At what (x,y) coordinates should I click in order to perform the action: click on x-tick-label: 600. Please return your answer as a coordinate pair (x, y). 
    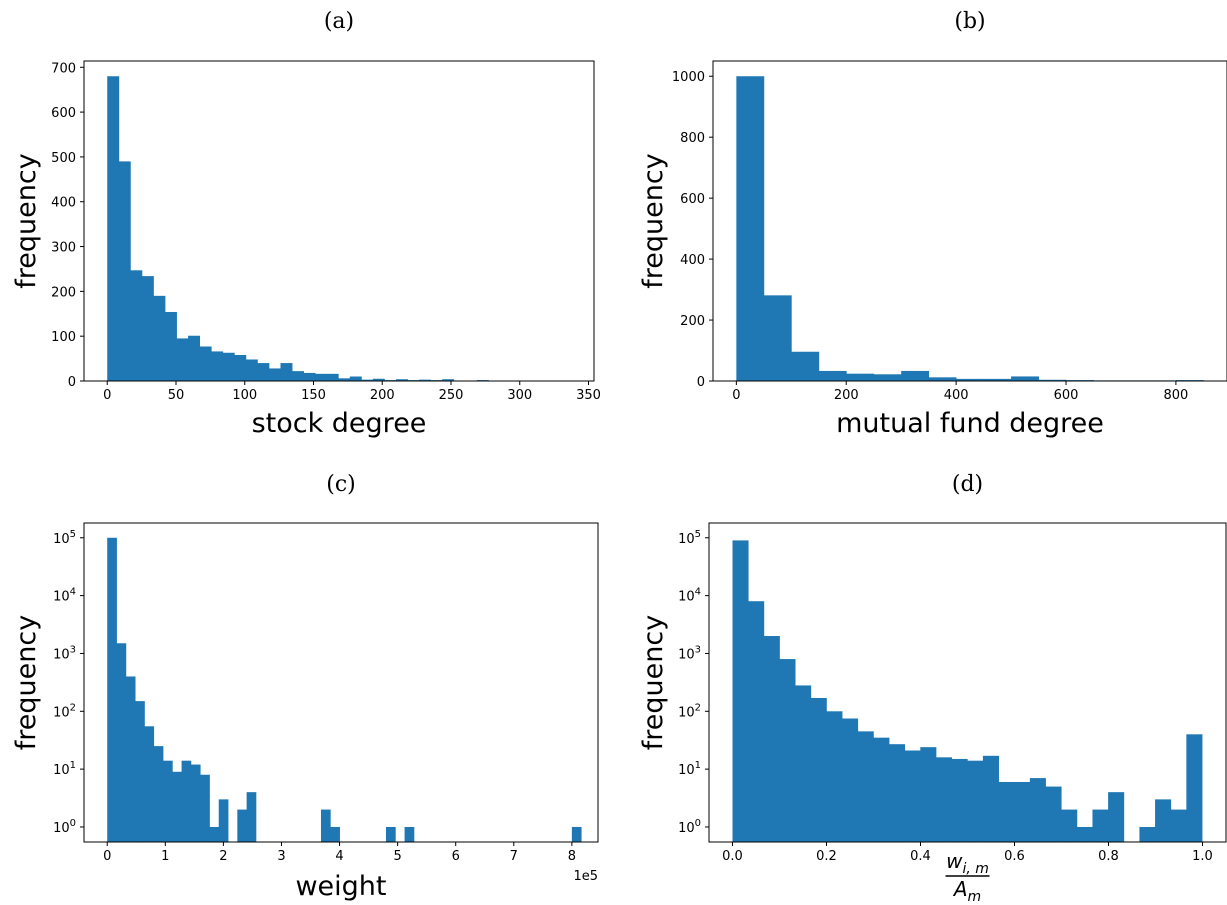
    Looking at the image, I should click on (1066, 395).